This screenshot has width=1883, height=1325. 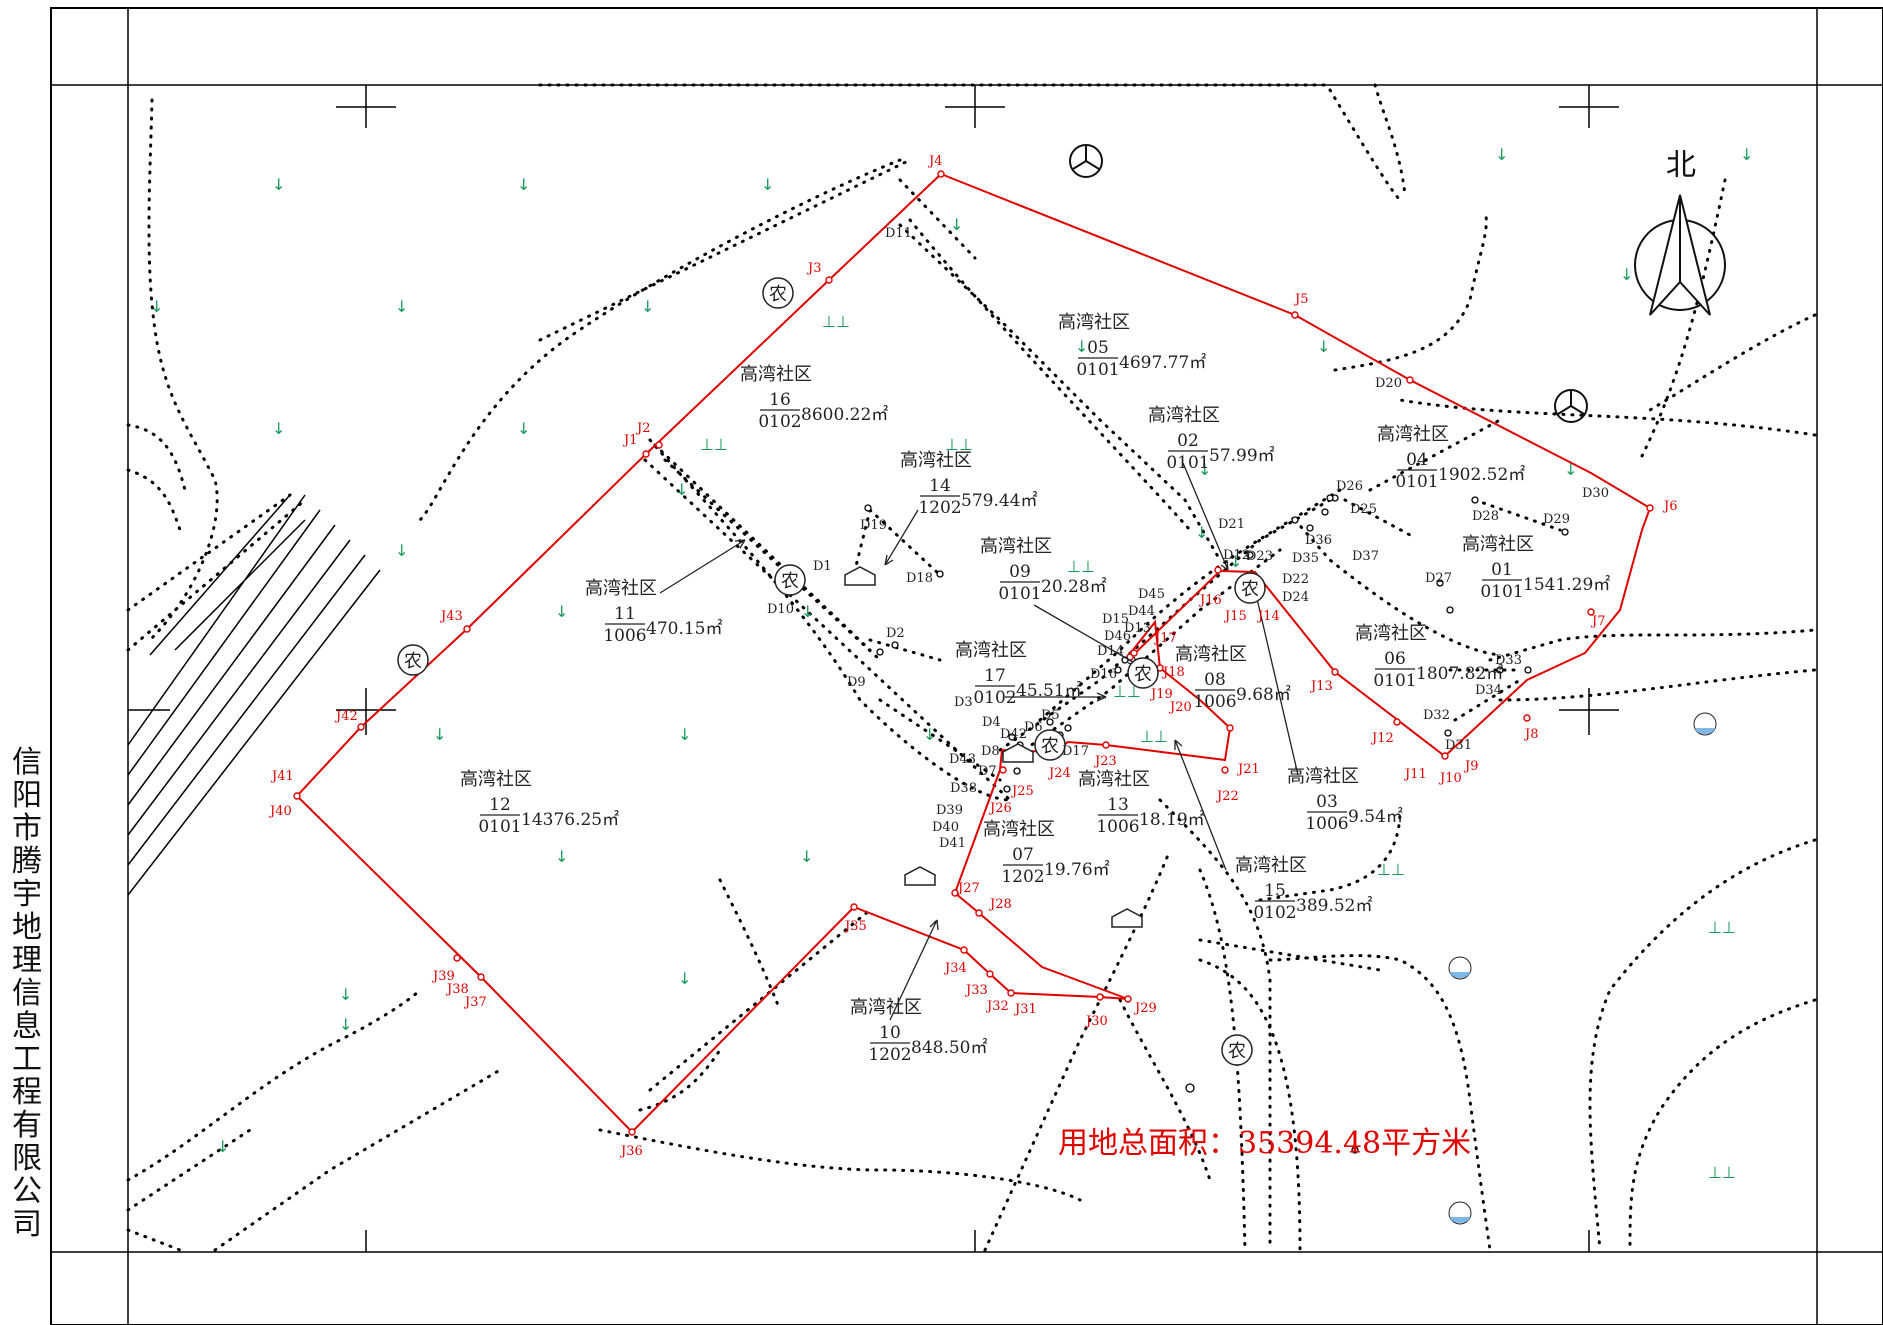 What do you see at coordinates (1059, 773) in the screenshot?
I see `j-point-label: J24` at bounding box center [1059, 773].